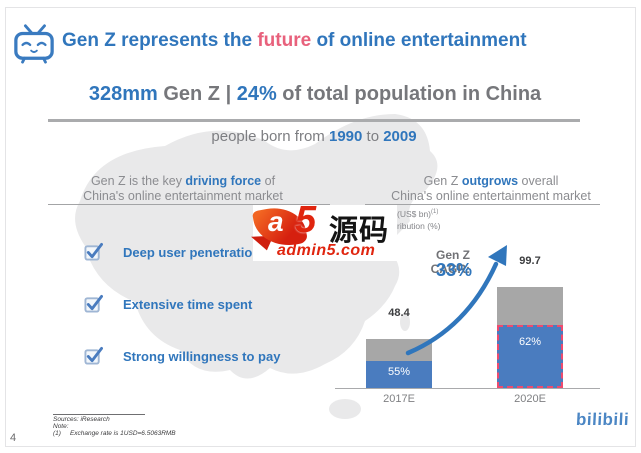  Describe the element at coordinates (314, 120) in the screenshot. I see `headline-divider` at that location.